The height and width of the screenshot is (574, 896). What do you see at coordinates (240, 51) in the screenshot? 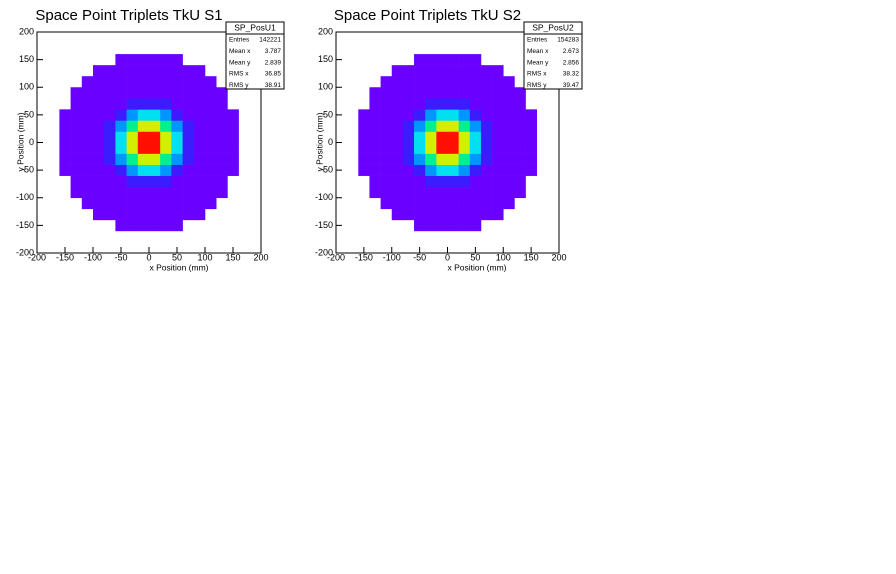
I see `stats-name: Mean x` at bounding box center [240, 51].